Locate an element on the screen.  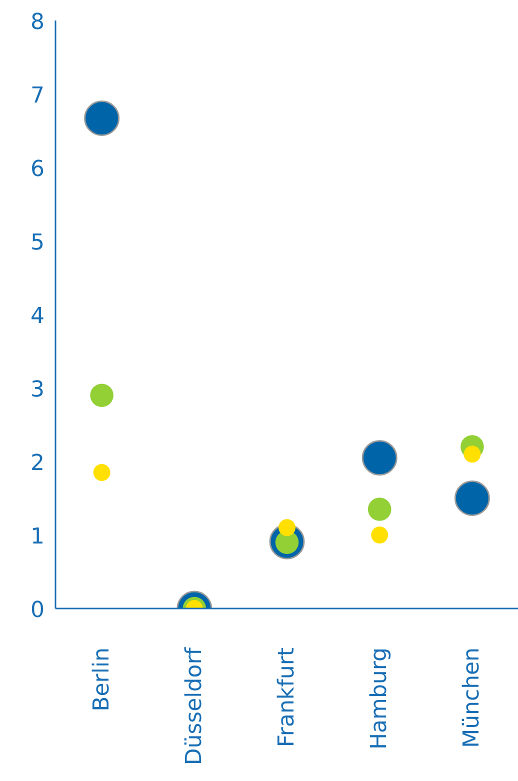
y-tick-label: 5 is located at coordinates (37, 243).